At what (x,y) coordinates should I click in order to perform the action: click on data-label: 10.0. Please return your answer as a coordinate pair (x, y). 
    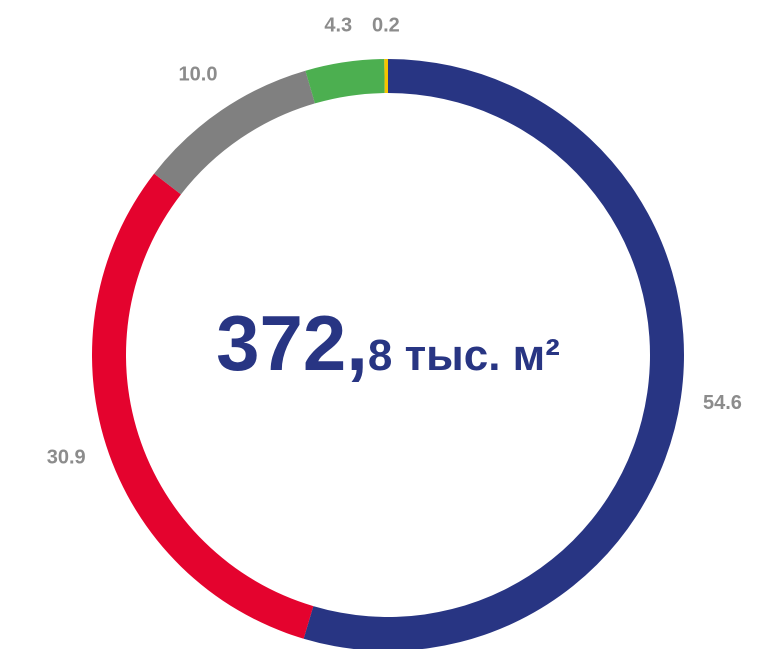
    Looking at the image, I should click on (198, 75).